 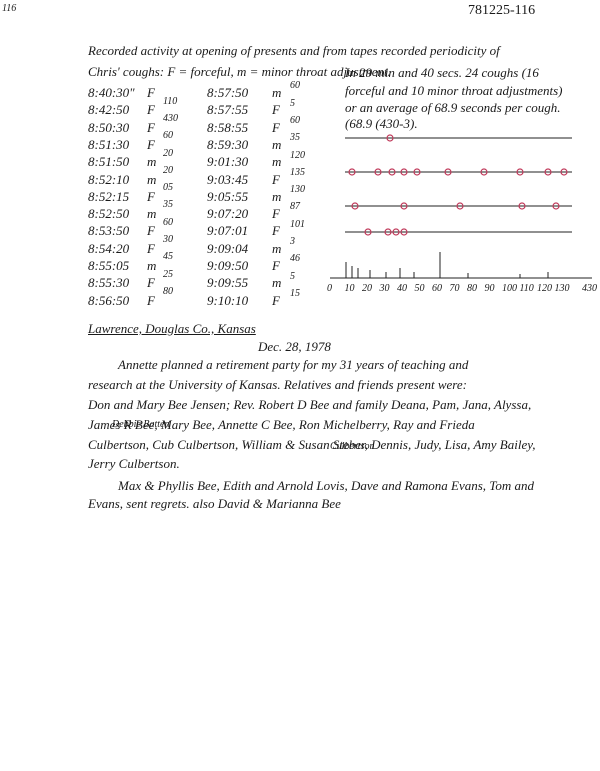 What do you see at coordinates (141, 424) in the screenshot?
I see `insertion: Debbie Batten` at bounding box center [141, 424].